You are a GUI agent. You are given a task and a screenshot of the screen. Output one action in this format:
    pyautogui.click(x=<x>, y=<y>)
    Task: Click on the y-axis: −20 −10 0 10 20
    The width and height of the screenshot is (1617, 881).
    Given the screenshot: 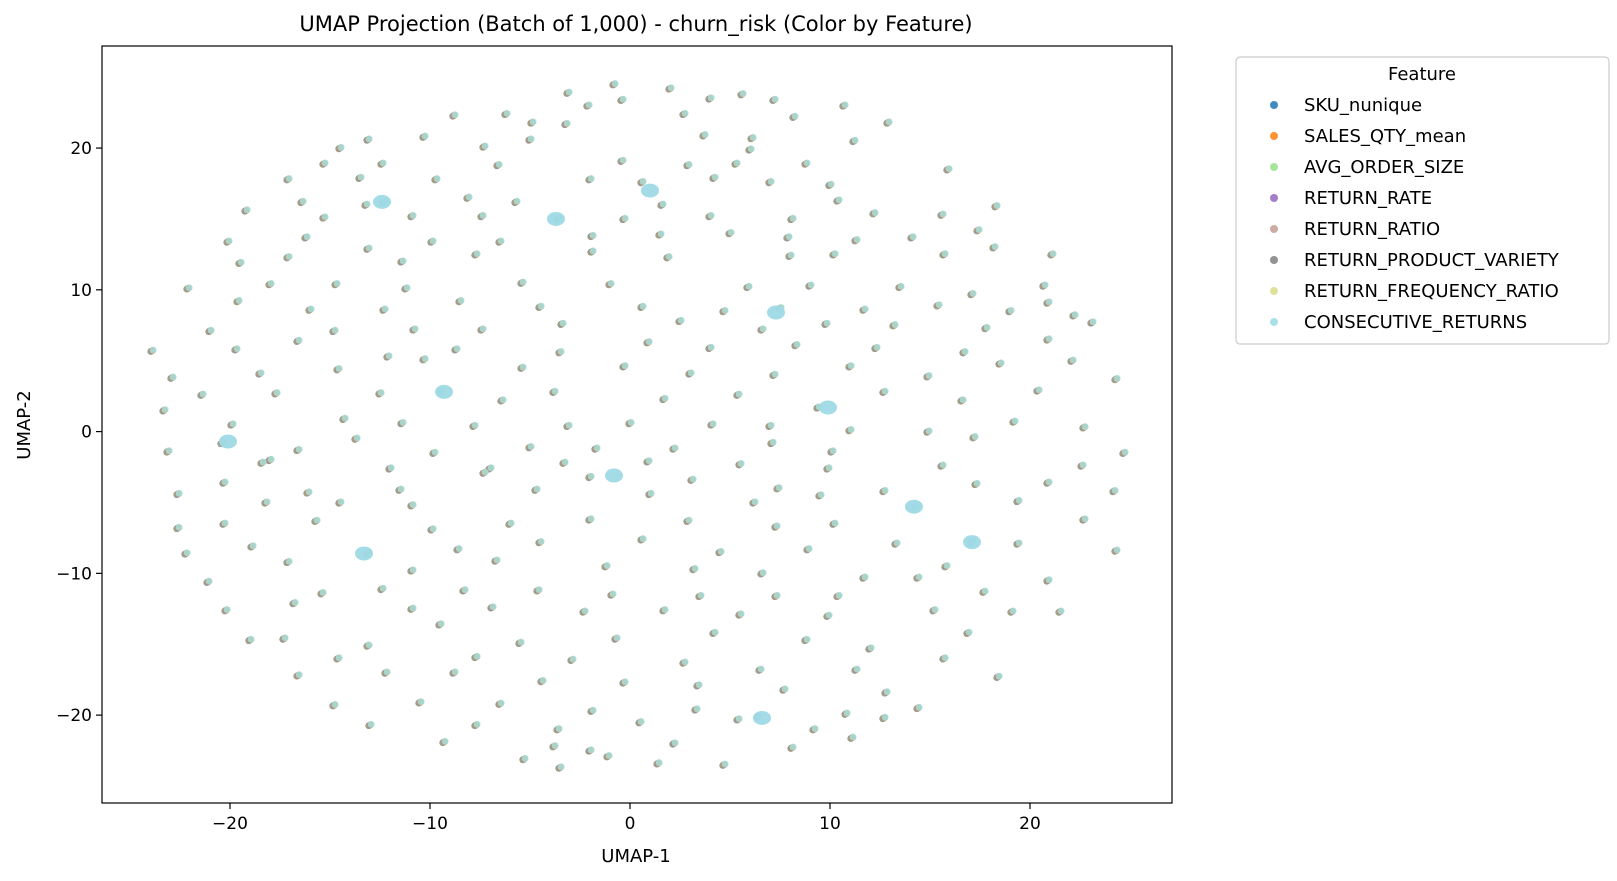 What is the action you would take?
    pyautogui.click(x=79, y=432)
    